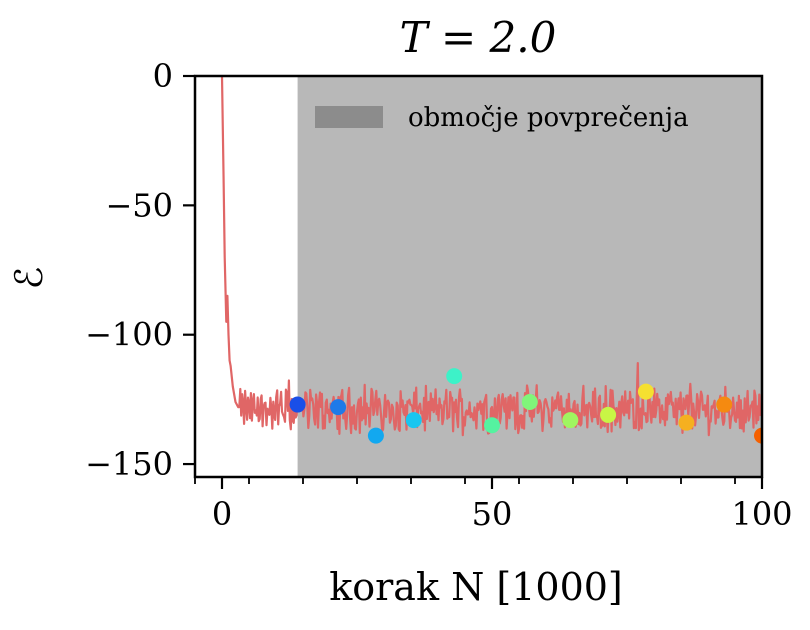 This screenshot has width=810, height=630. Describe the element at coordinates (129, 464) in the screenshot. I see `y-tick-label: −150` at that location.